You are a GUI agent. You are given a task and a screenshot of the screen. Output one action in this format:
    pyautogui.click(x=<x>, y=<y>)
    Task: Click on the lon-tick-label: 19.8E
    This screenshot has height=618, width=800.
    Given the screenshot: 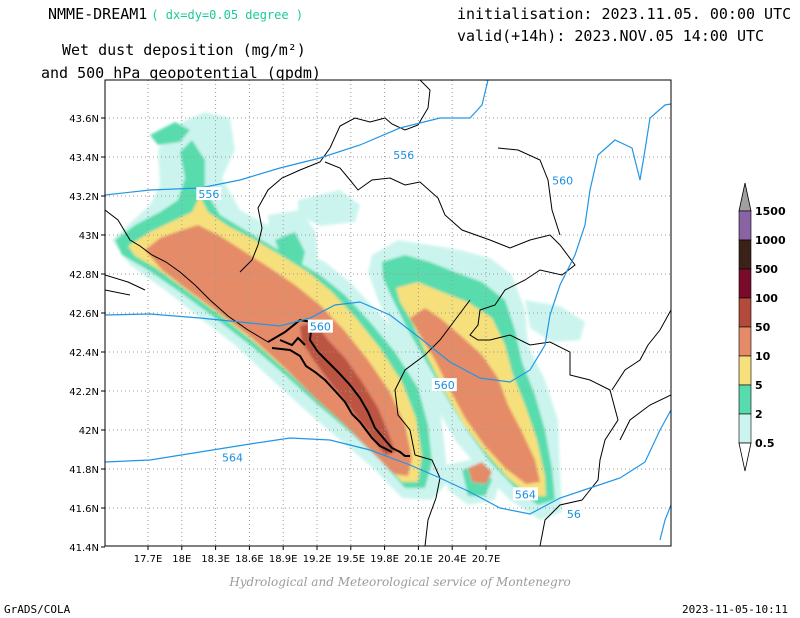 What is the action you would take?
    pyautogui.click(x=384, y=559)
    